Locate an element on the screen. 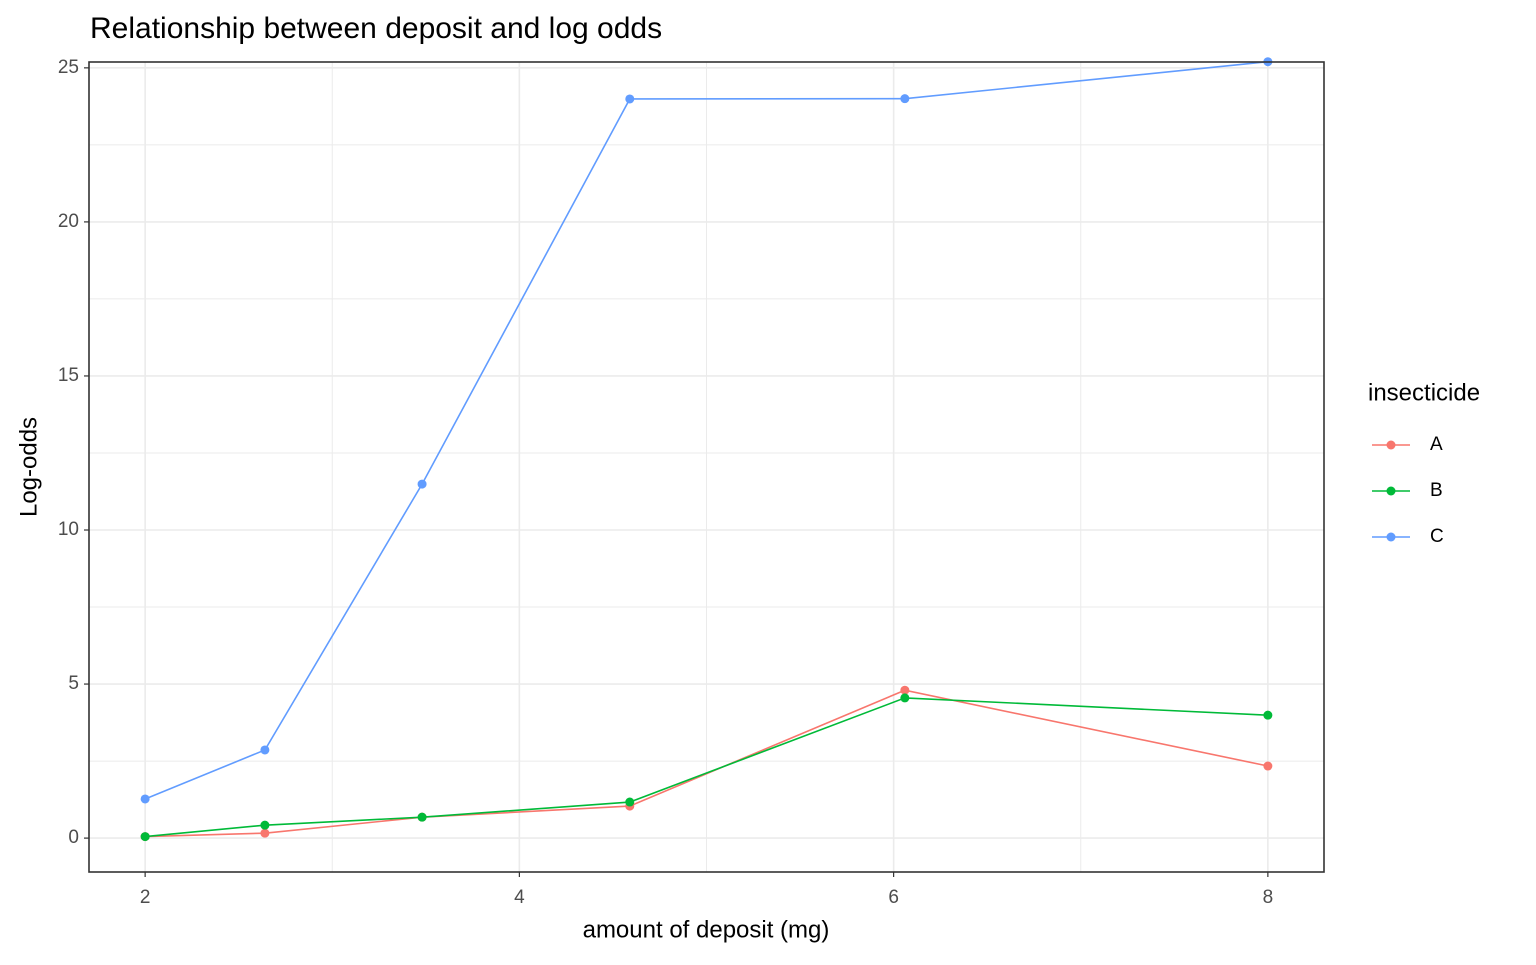  y-axis-label: Log-odds is located at coordinates (28, 467).